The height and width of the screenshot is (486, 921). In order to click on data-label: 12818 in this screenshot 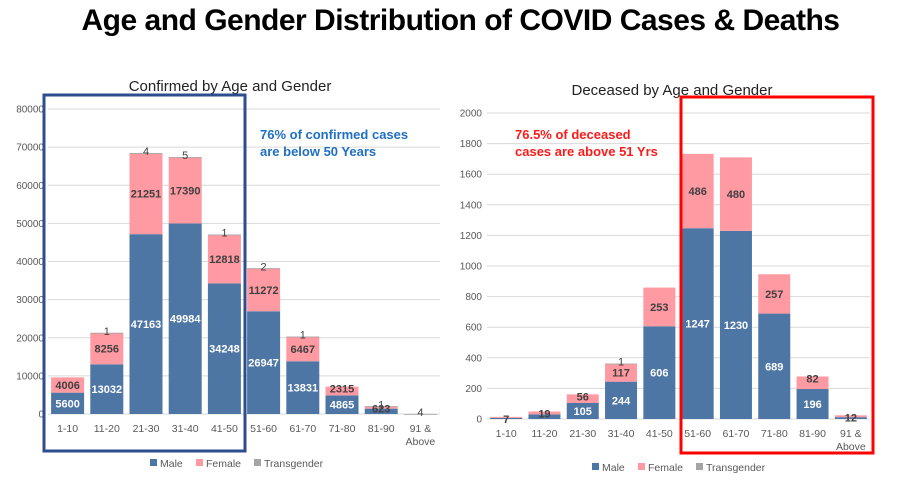, I will do `click(224, 260)`.